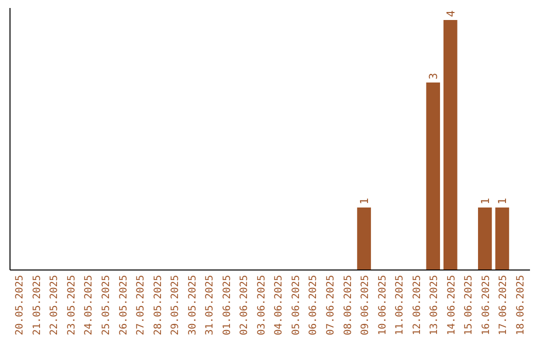 Image resolution: width=540 pixels, height=340 pixels. I want to click on x-tick-label: 03.06.2025, so click(262, 305).